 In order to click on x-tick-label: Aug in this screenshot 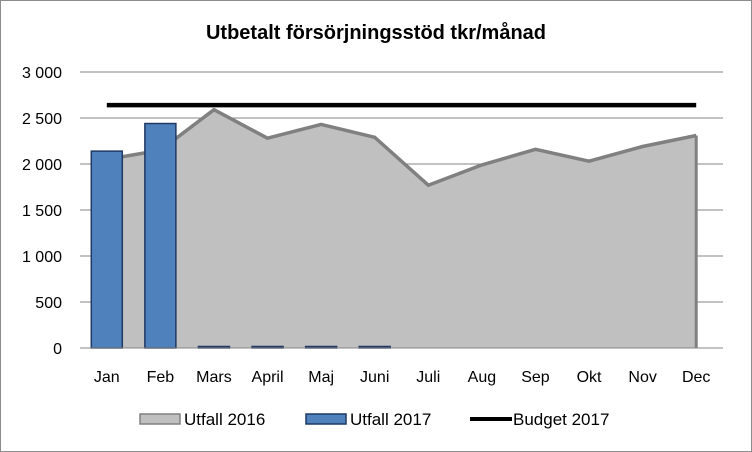, I will do `click(482, 377)`.